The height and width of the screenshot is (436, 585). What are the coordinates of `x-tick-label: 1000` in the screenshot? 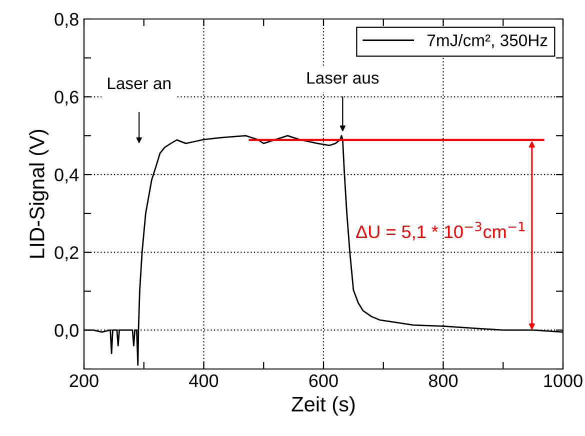 It's located at (563, 381).